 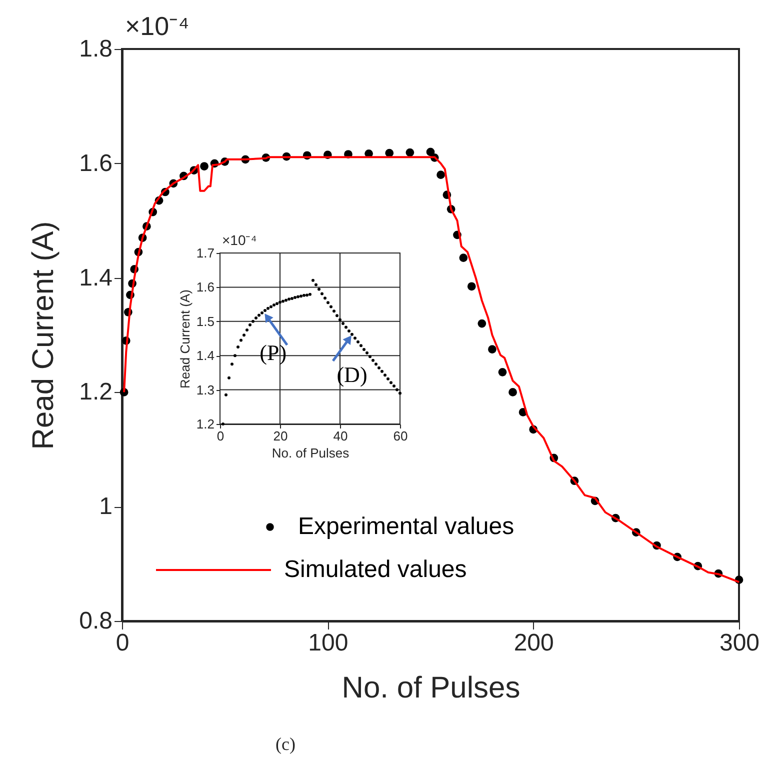 I want to click on x-tick-label: 300, so click(x=739, y=643).